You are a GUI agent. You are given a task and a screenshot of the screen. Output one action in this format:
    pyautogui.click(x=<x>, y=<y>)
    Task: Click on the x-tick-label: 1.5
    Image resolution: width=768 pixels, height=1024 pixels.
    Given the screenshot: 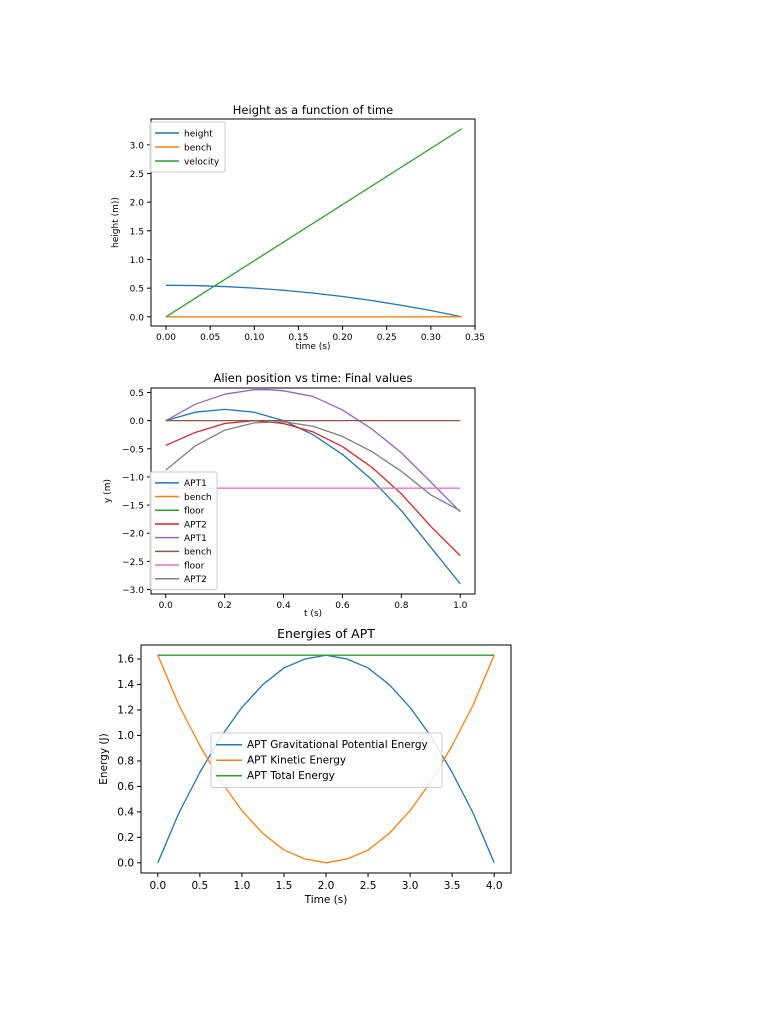 What is the action you would take?
    pyautogui.click(x=284, y=886)
    